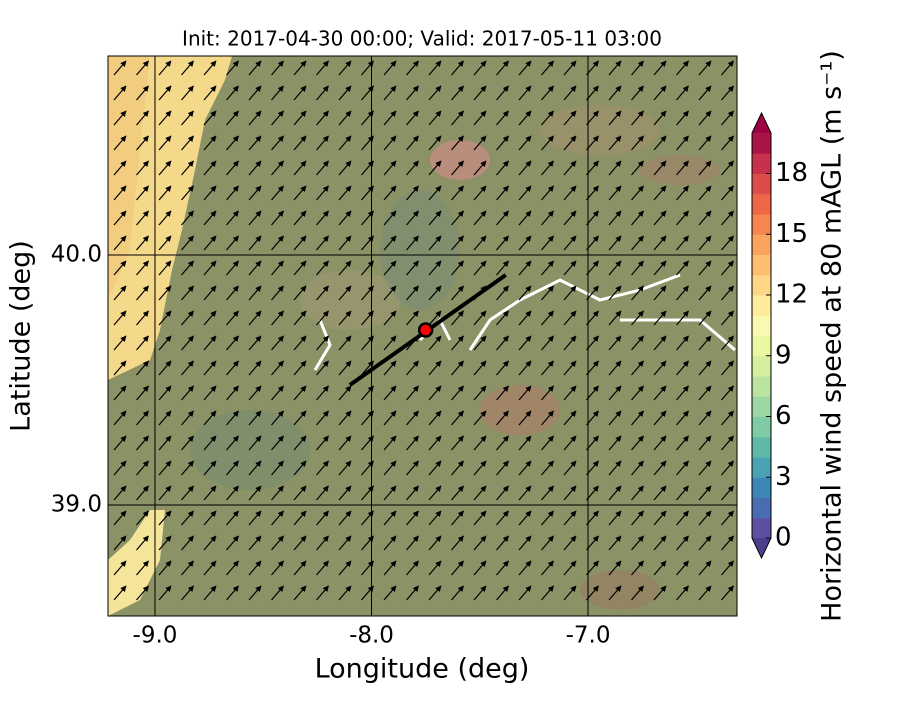  Describe the element at coordinates (371, 636) in the screenshot. I see `x-tick-label: -8.0` at that location.